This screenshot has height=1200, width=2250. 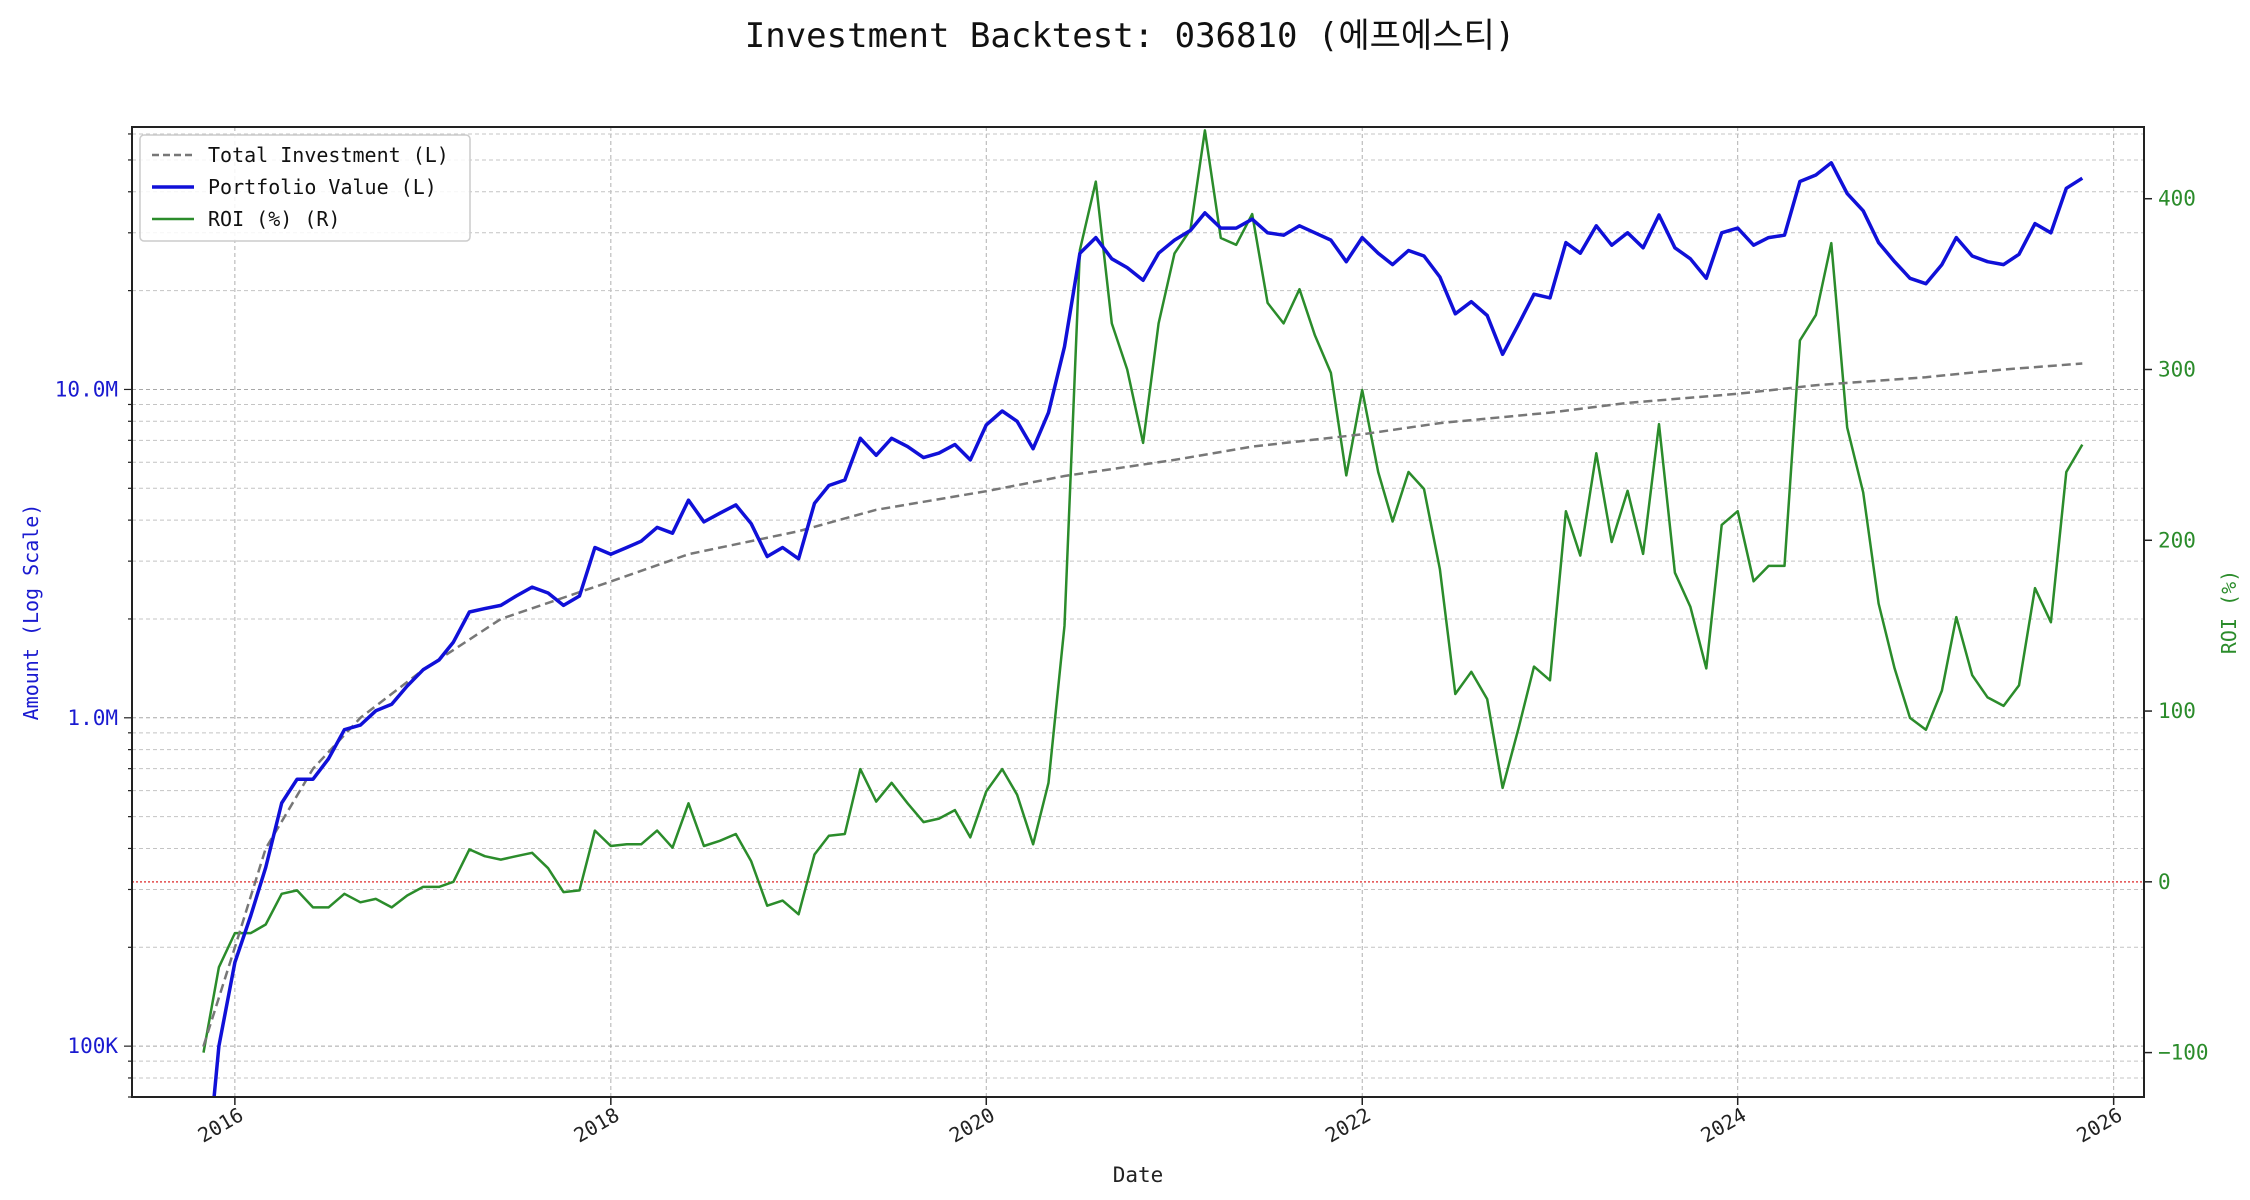 I want to click on chart-title: Investment Backtest: 036810 (에프에스티), so click(x=1130, y=36).